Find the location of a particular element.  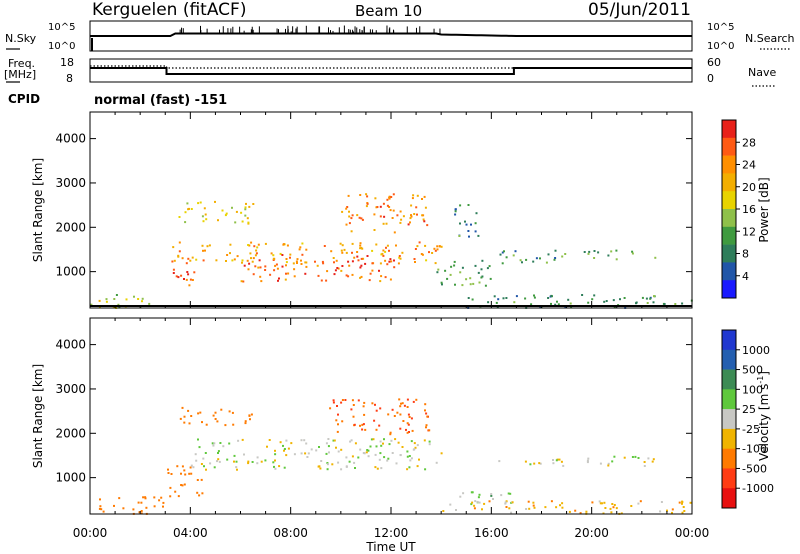

cpid-value: normal (fast) -151 is located at coordinates (160, 100).